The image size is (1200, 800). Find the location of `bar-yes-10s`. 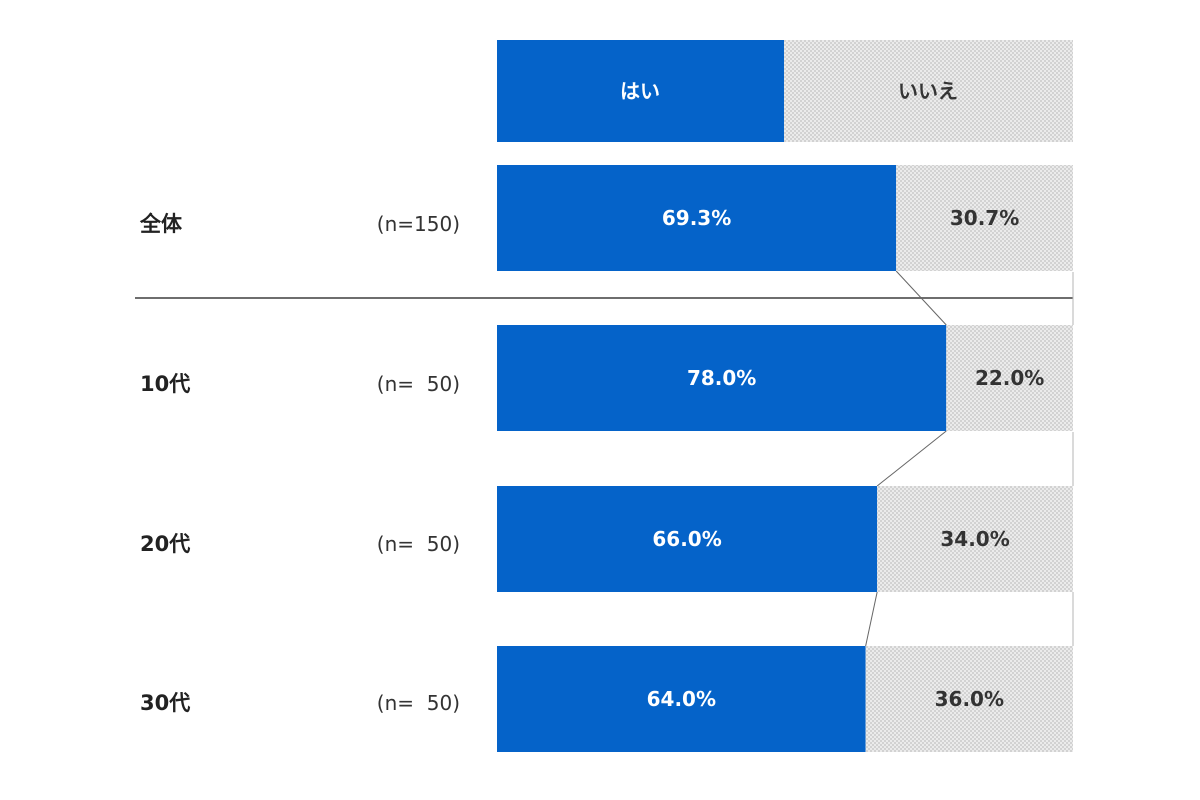

bar-yes-10s is located at coordinates (722, 378).